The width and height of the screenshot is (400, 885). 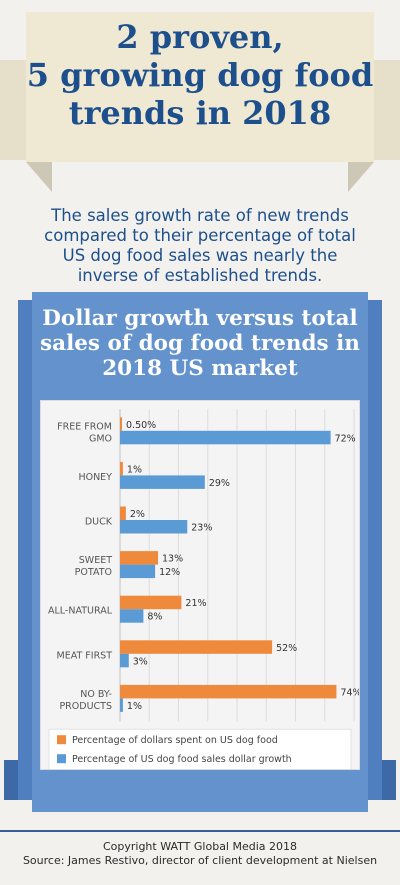 I want to click on subtitle-line: US dog food sales was nearly the, so click(x=200, y=255).